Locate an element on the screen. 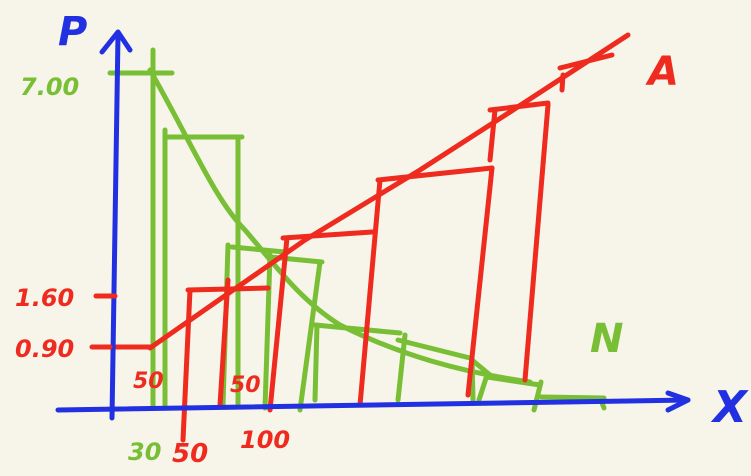 This screenshot has height=476, width=751. y-tick-label-700: 7.00 is located at coordinates (49, 87).